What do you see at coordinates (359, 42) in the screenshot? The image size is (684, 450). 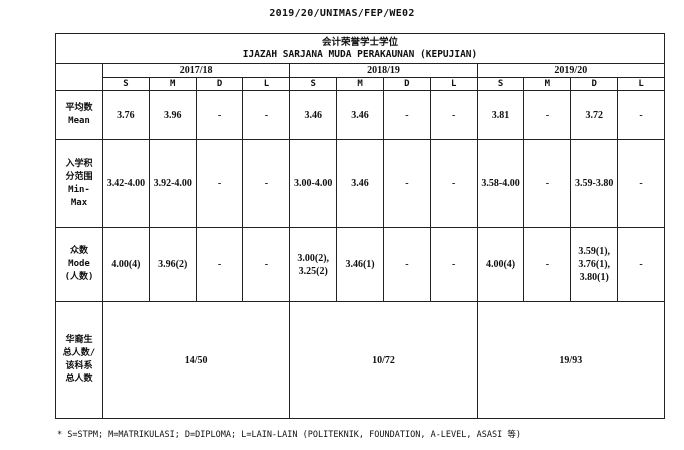 I see `title-chinese: 会计荣誉学士学位` at bounding box center [359, 42].